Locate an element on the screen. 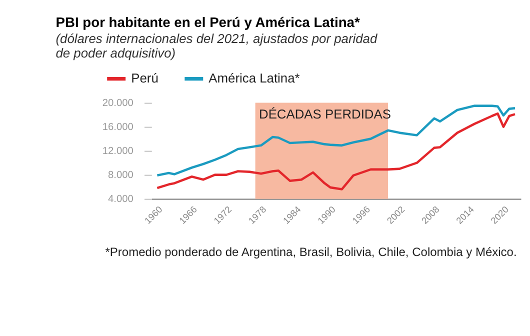 The width and height of the screenshot is (530, 336). legend-label: América Latina* is located at coordinates (254, 78).